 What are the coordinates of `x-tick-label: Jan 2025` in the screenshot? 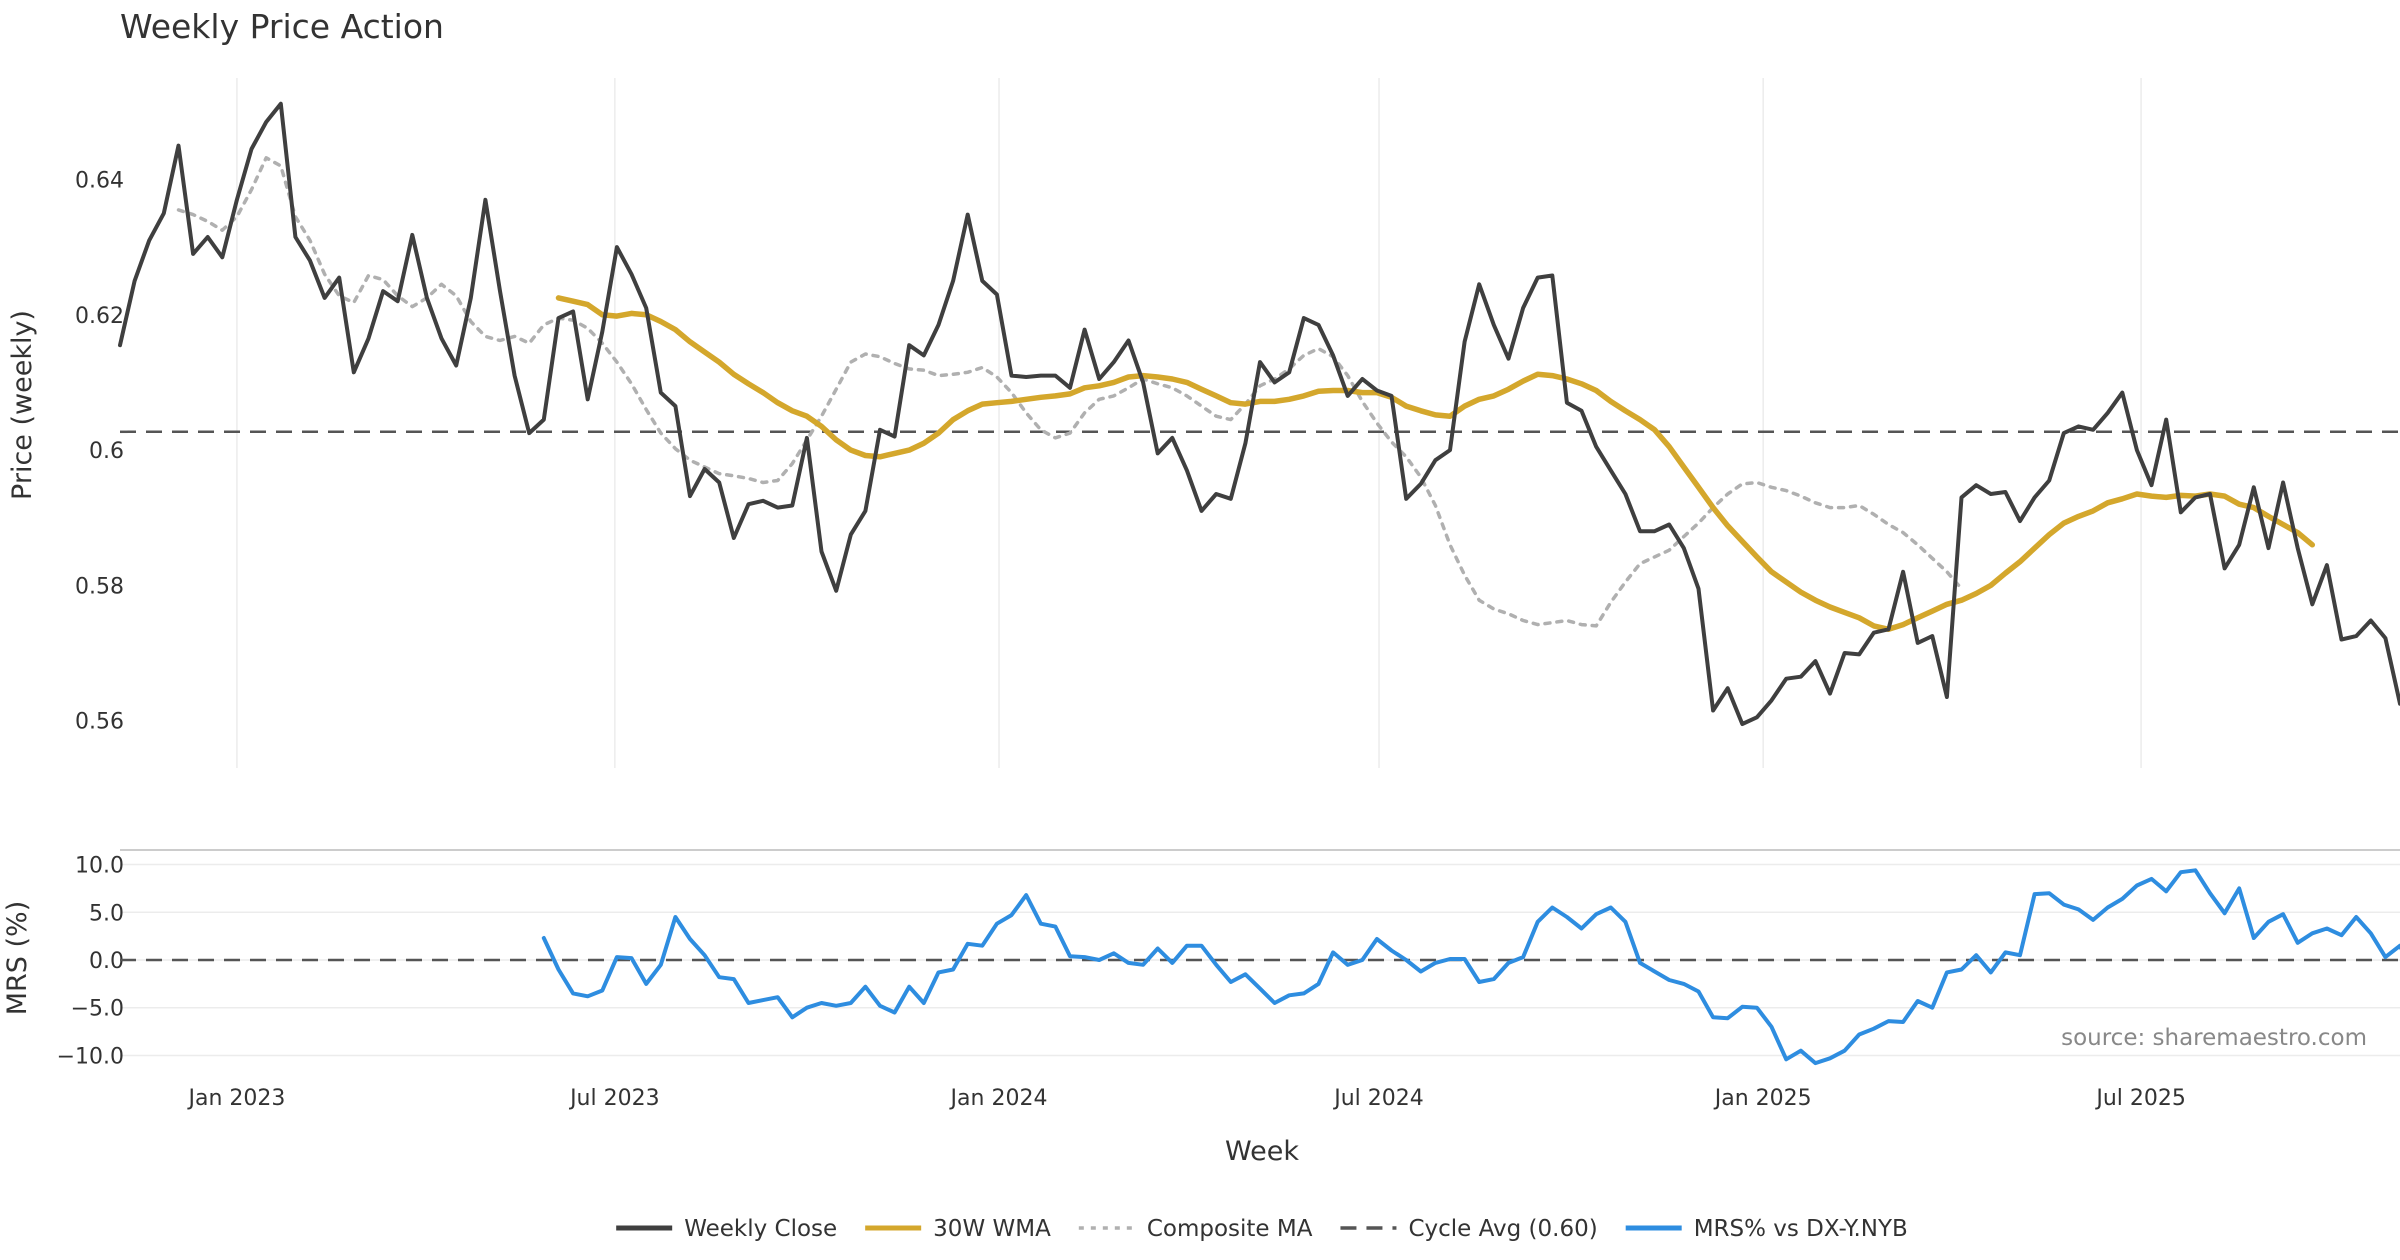 It's located at (1762, 1098).